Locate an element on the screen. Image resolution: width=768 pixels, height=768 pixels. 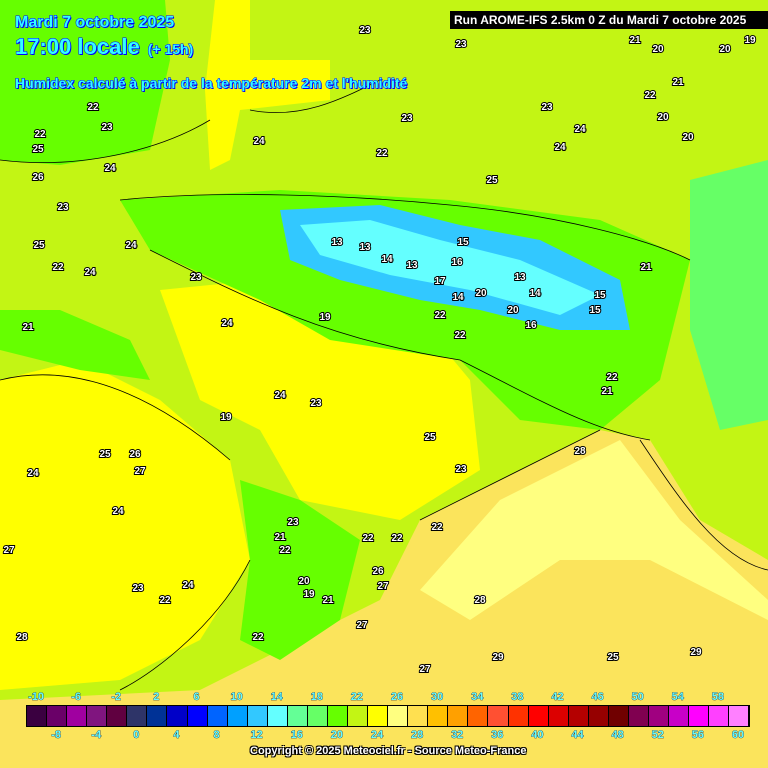
yellow-zone-west is located at coordinates (125, 525).